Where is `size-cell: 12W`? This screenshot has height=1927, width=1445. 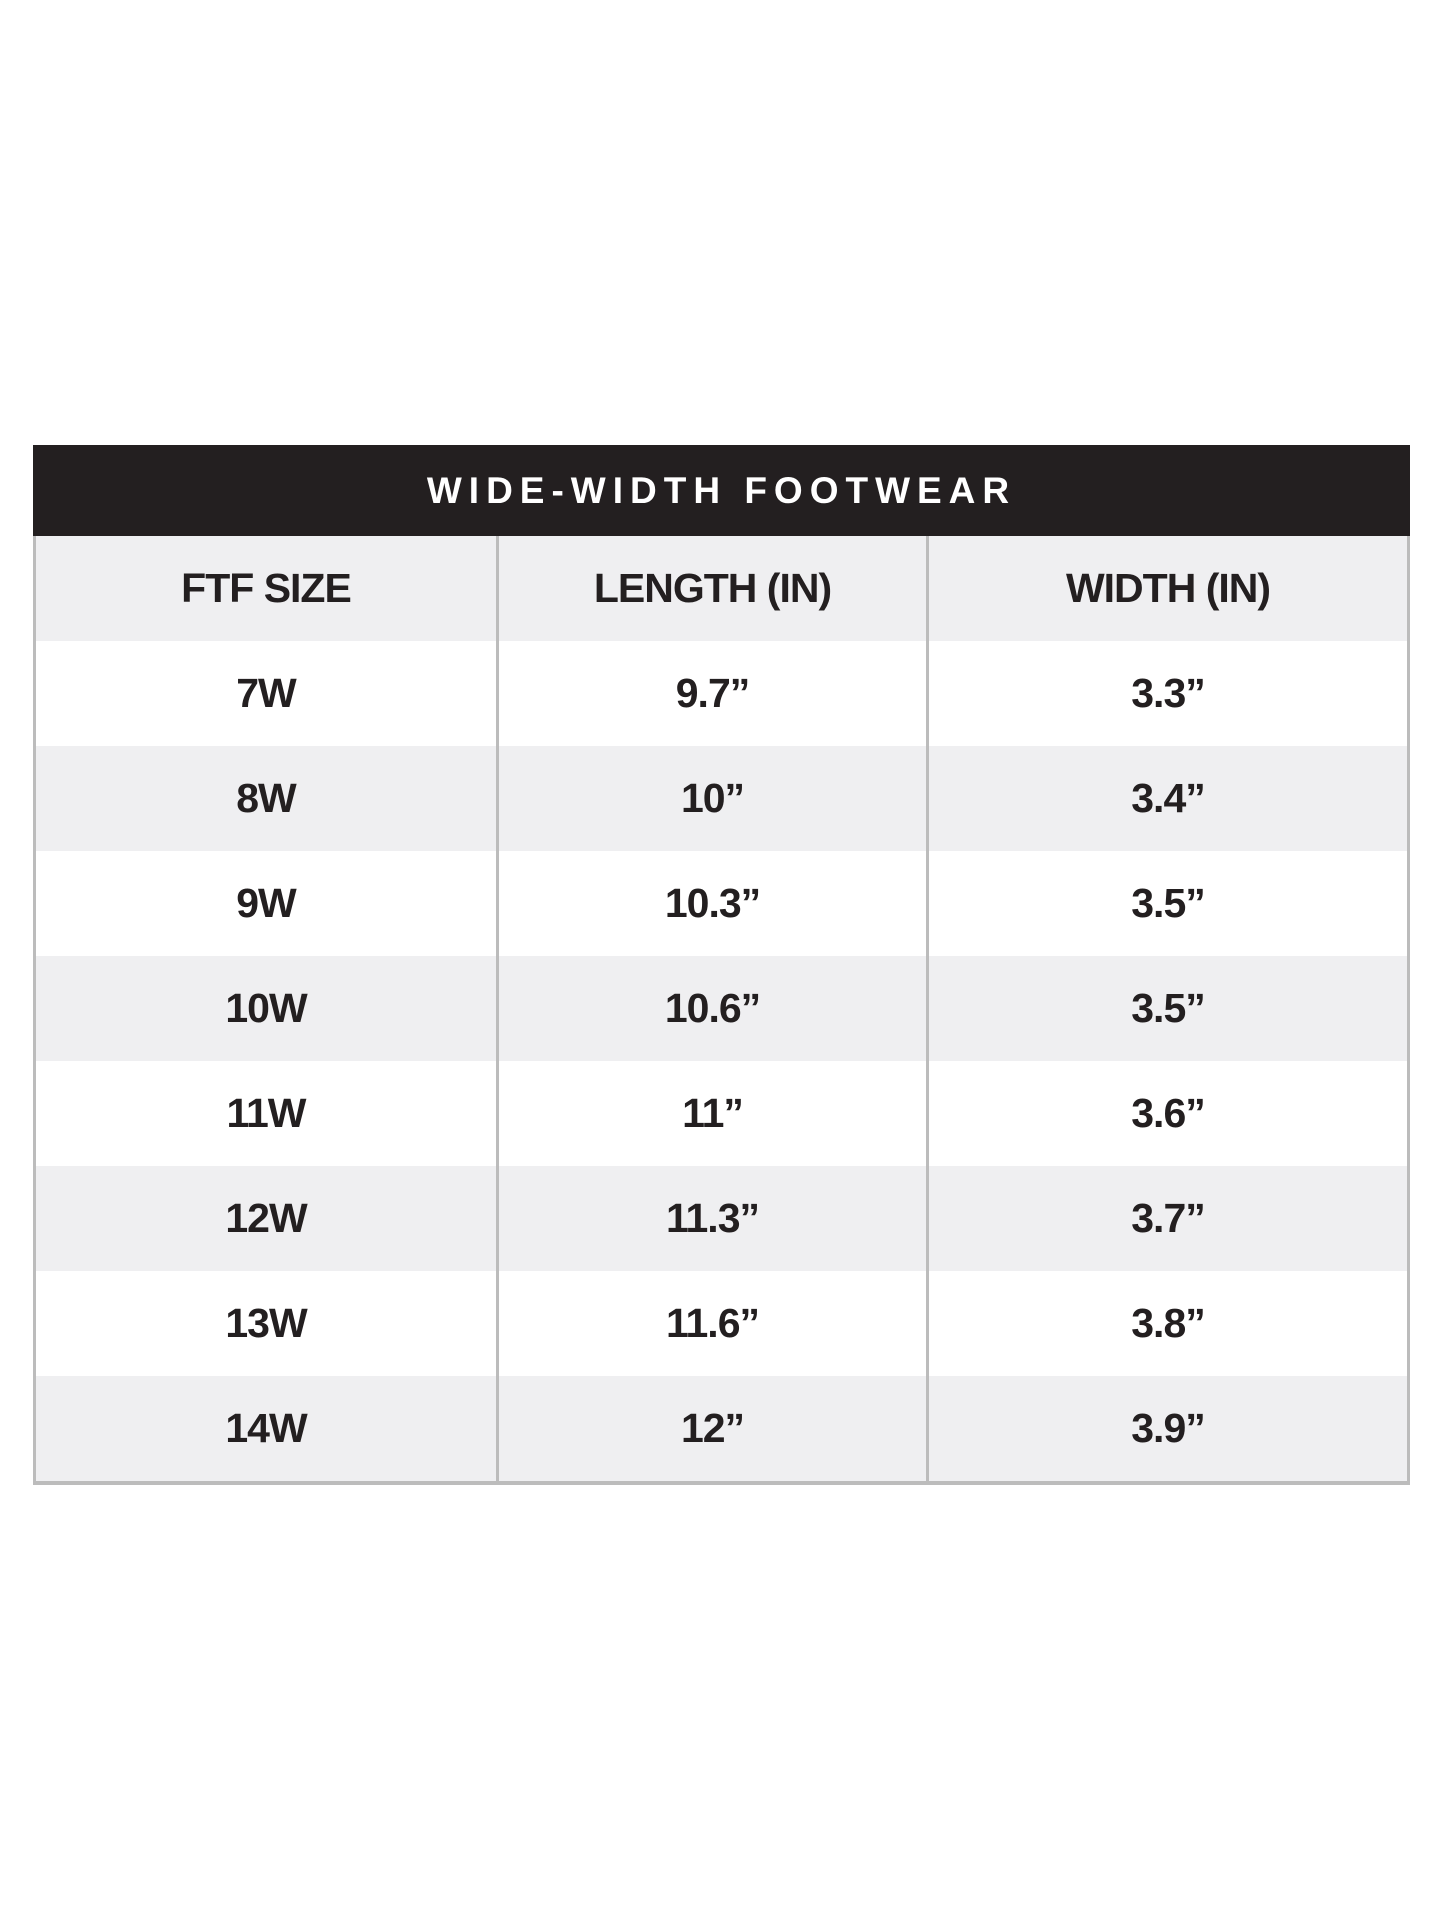
size-cell: 12W is located at coordinates (266, 1218).